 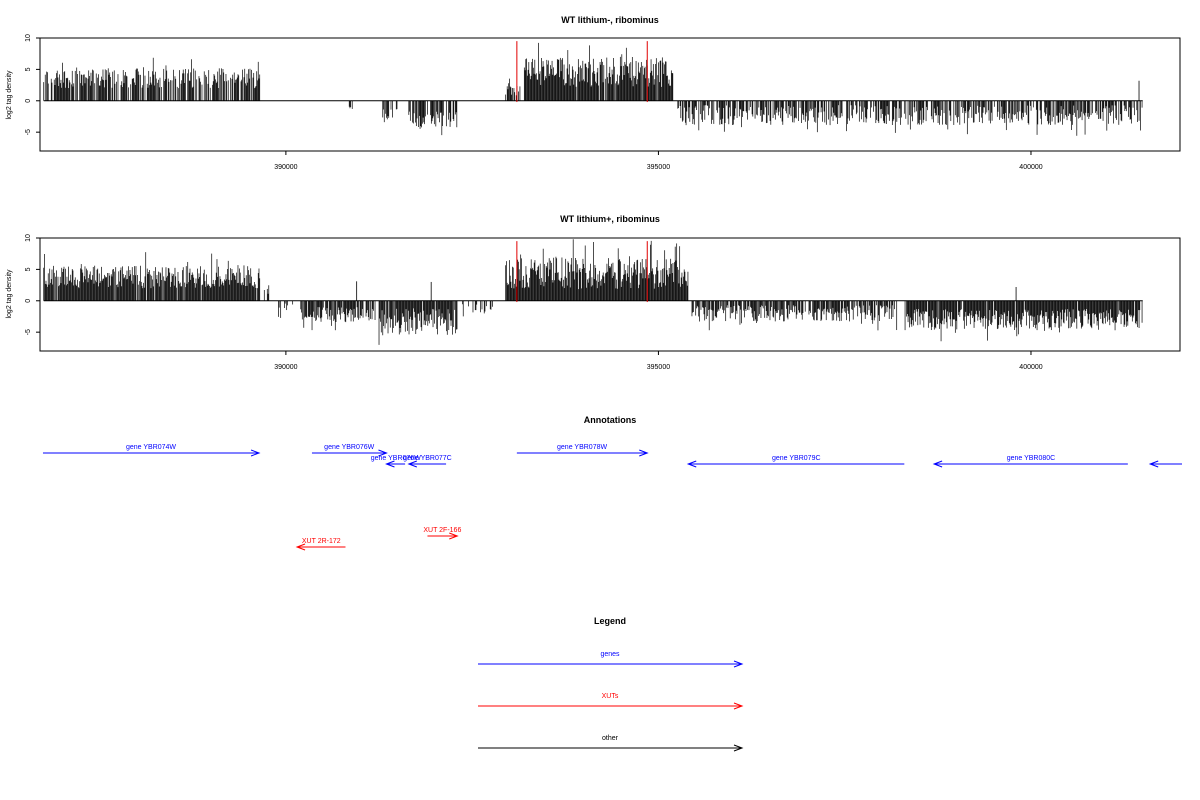 I want to click on annotations-title: Annotations, so click(x=610, y=420).